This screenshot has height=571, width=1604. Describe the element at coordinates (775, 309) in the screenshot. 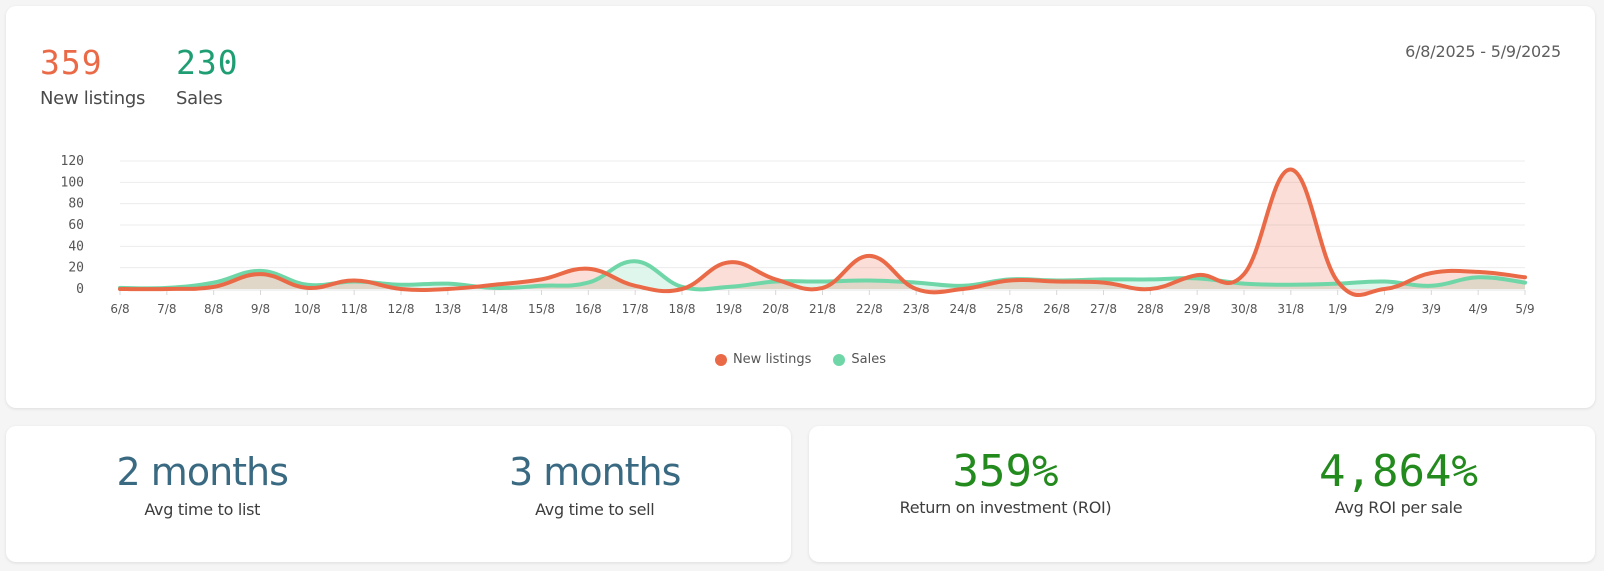

I see `x-tick-label: 20/8` at that location.